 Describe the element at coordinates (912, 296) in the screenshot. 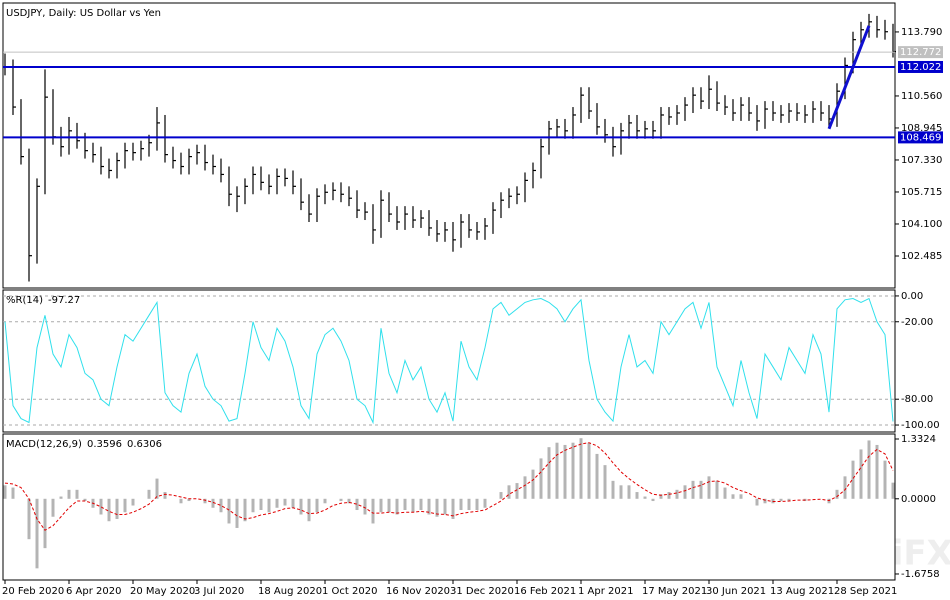

I see `y-tick-label: 0.00` at that location.